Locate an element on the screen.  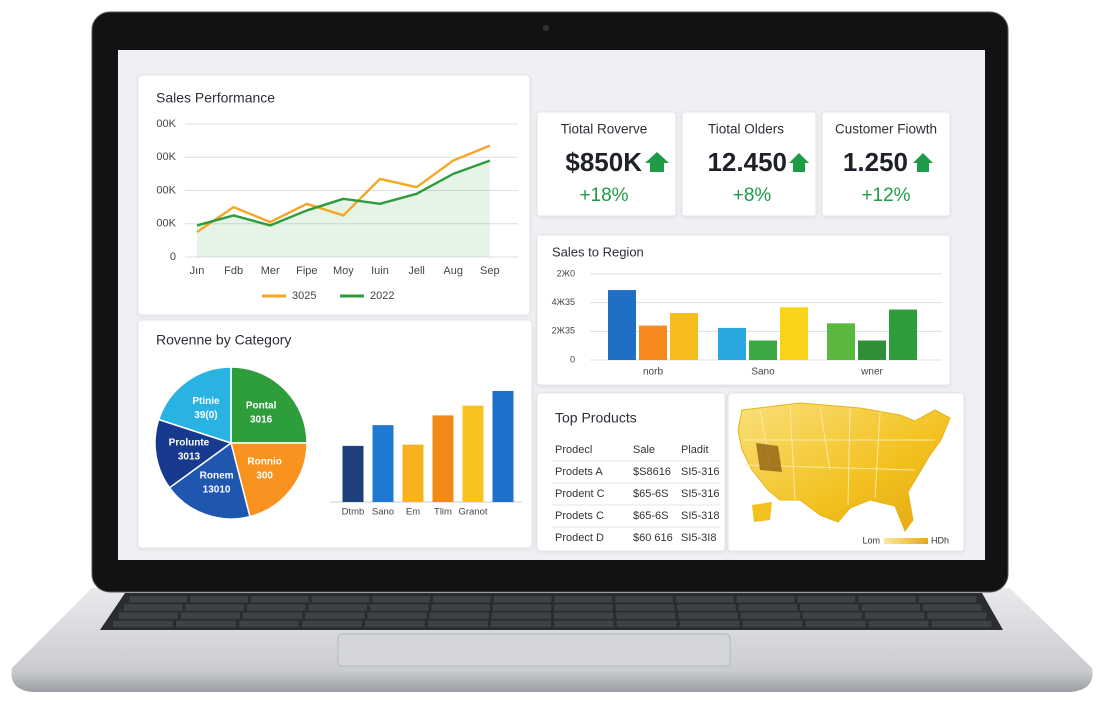
table-cell: SI5-316 is located at coordinates (700, 494).